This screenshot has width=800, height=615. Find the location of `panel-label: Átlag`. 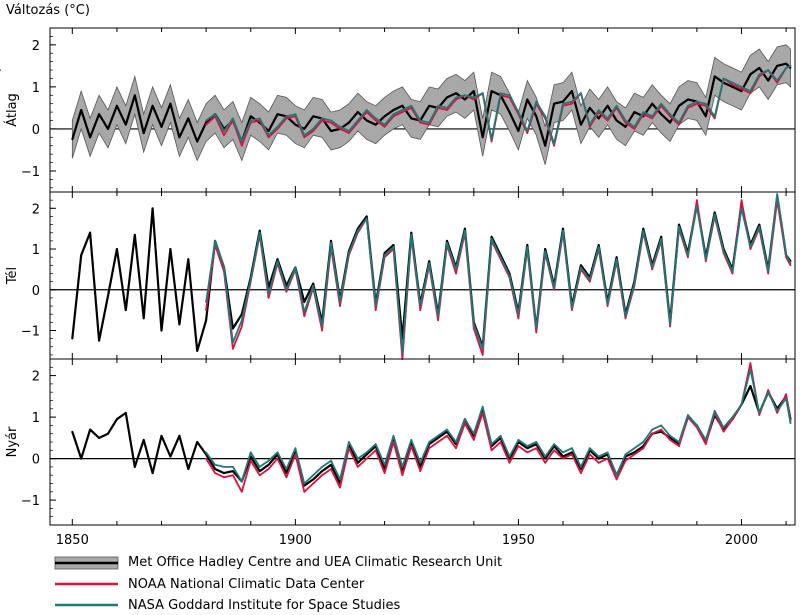

panel-label: Átlag is located at coordinates (12, 110).